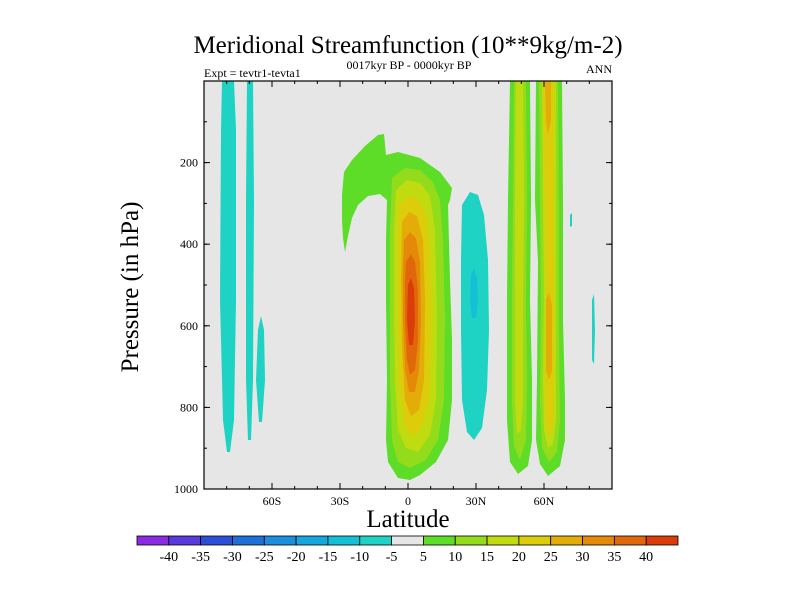  What do you see at coordinates (455, 557) in the screenshot?
I see `colorbar-label: 10` at bounding box center [455, 557].